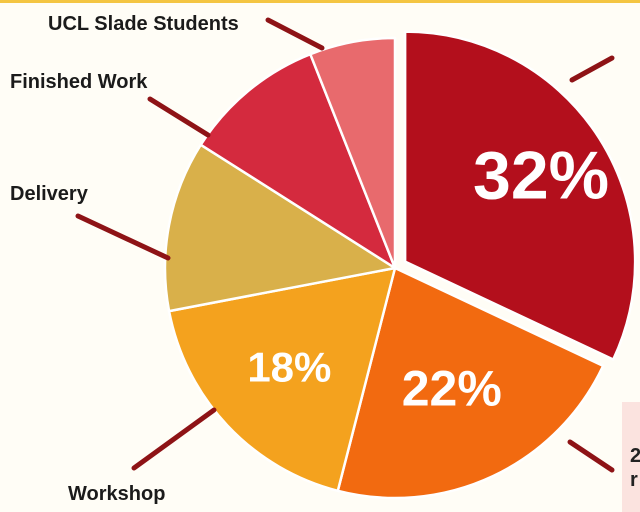  Describe the element at coordinates (116, 494) in the screenshot. I see `pie-category-label-3: Workshop` at that location.